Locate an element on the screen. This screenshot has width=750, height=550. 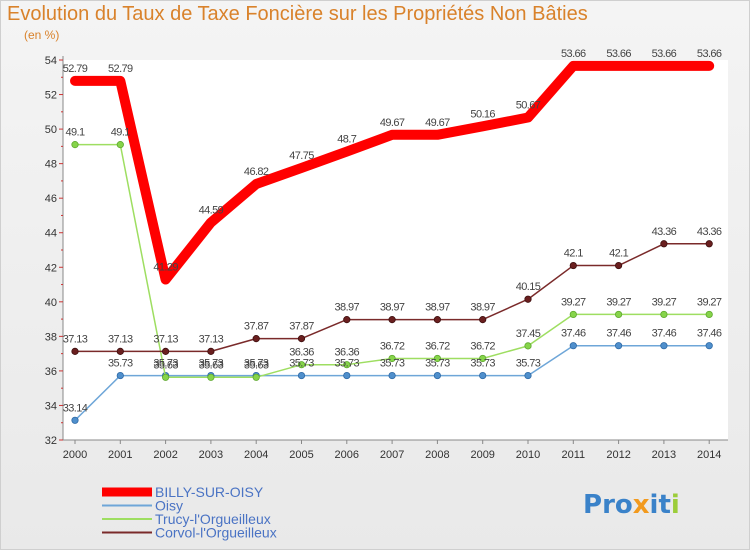
proxiti-logo: Proxiti is located at coordinates (631, 505).